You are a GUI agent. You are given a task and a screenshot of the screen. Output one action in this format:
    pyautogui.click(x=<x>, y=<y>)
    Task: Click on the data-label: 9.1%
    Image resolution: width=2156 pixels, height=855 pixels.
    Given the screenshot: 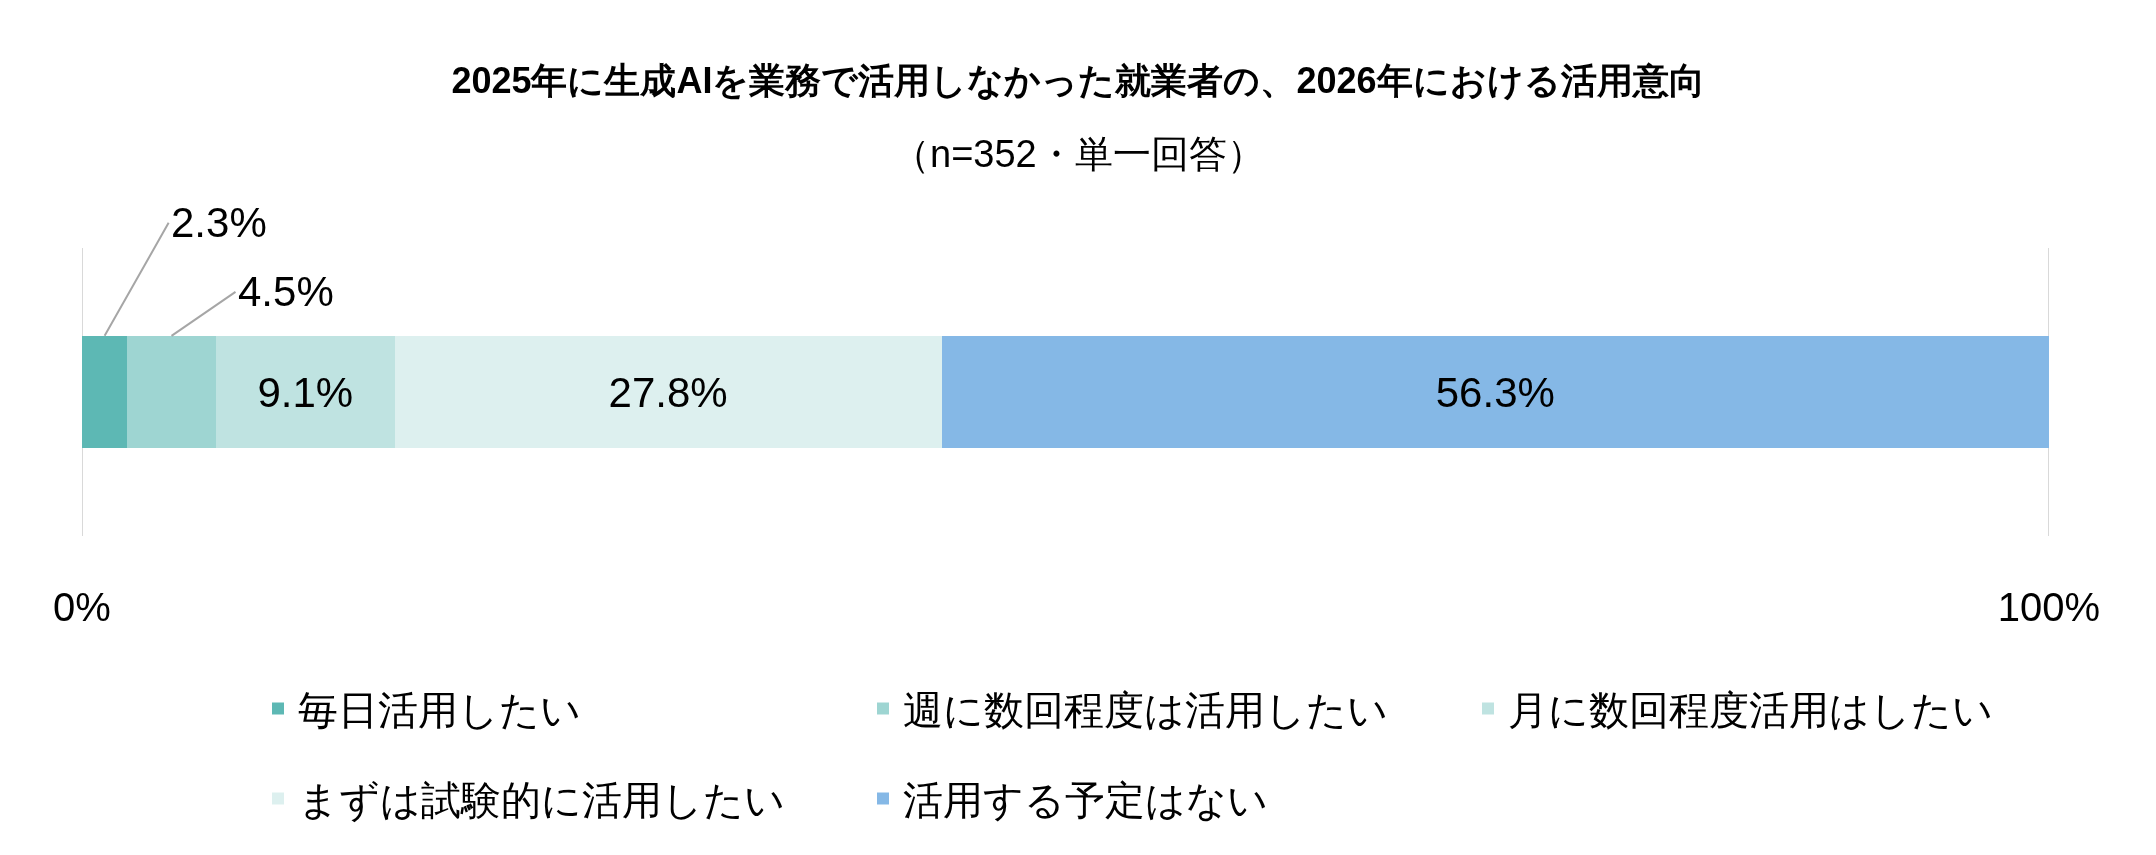 What is the action you would take?
    pyautogui.click(x=305, y=392)
    